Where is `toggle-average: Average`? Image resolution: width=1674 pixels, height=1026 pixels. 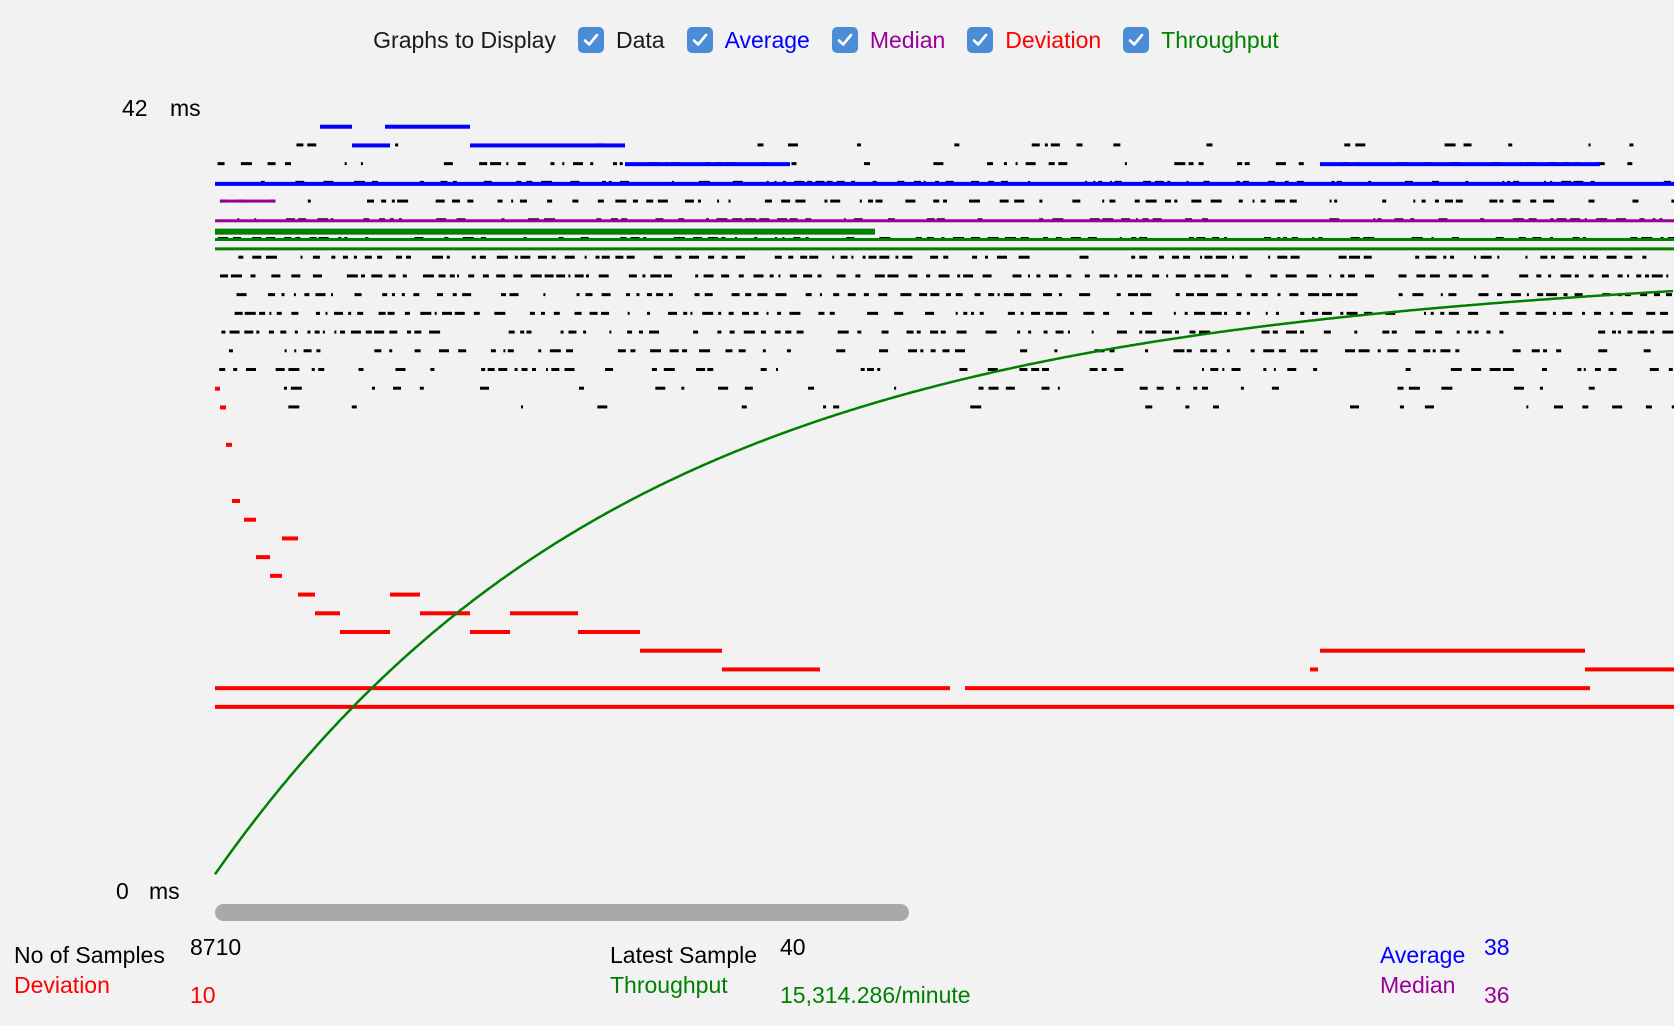
toggle-average: Average is located at coordinates (748, 40).